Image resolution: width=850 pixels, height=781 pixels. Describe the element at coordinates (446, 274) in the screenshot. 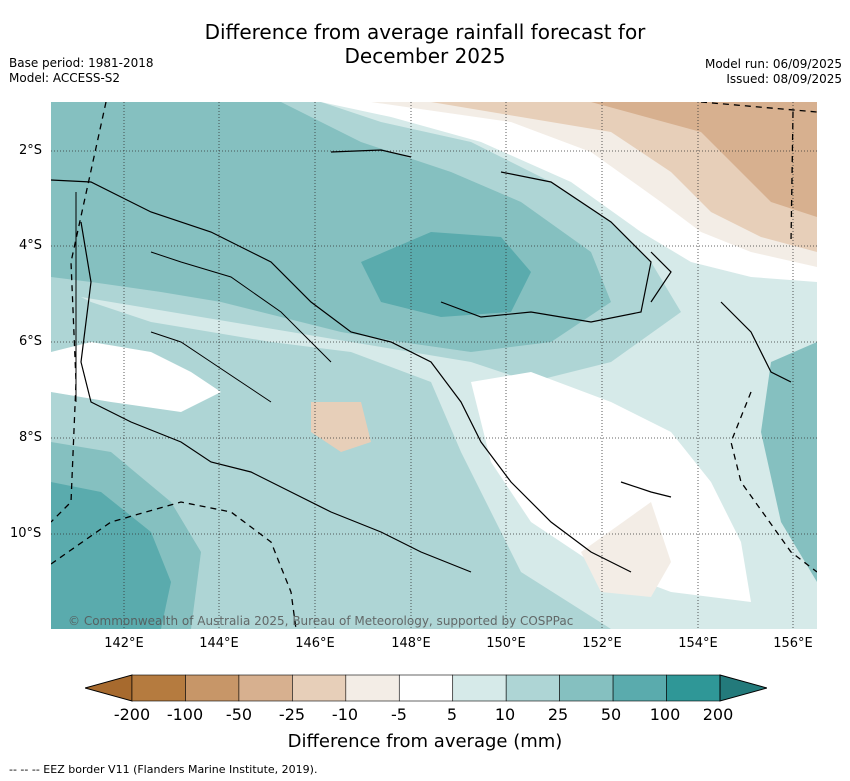

I see `contour-50-100-core` at that location.